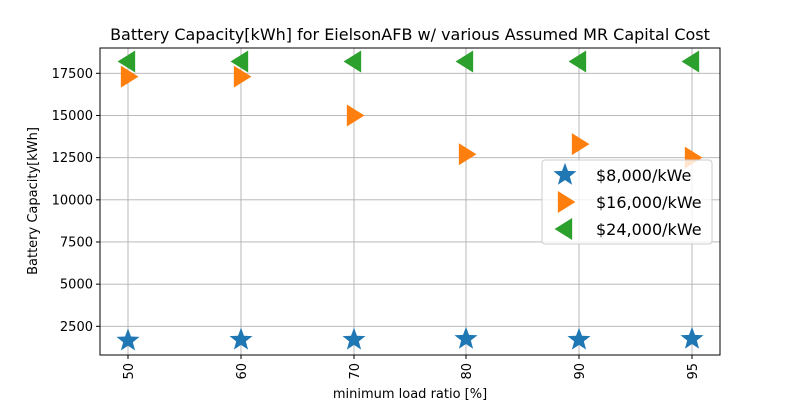 The height and width of the screenshot is (400, 800). Describe the element at coordinates (72, 74) in the screenshot. I see `y-tick-label: 17500` at that location.